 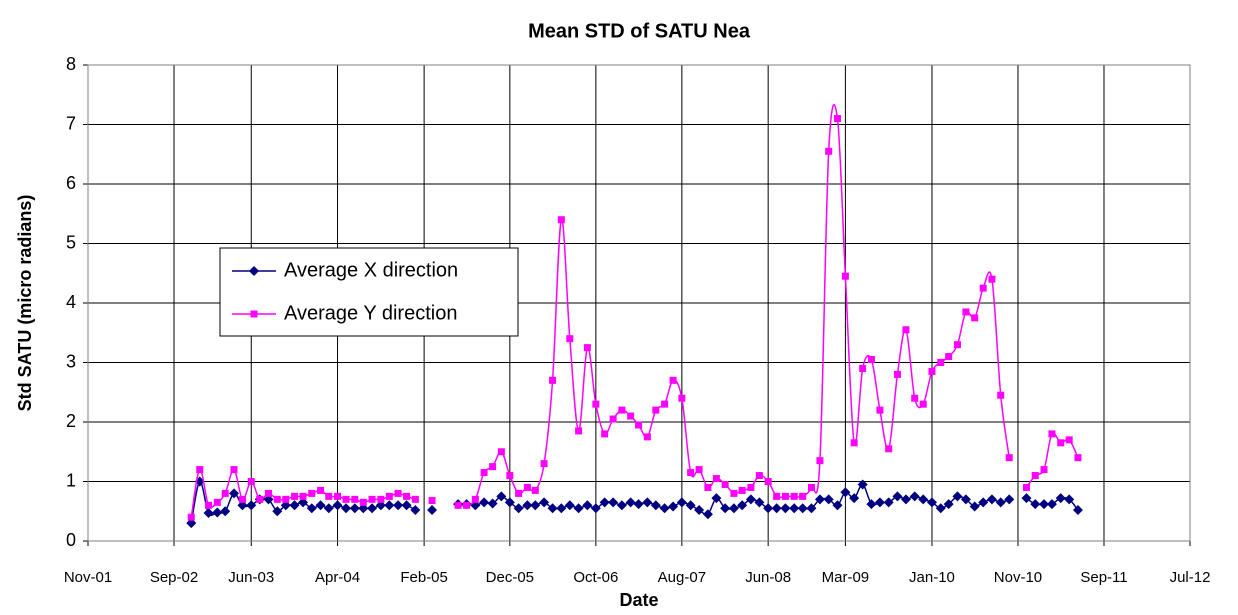 I want to click on y-tick-label: 1, so click(x=71, y=480).